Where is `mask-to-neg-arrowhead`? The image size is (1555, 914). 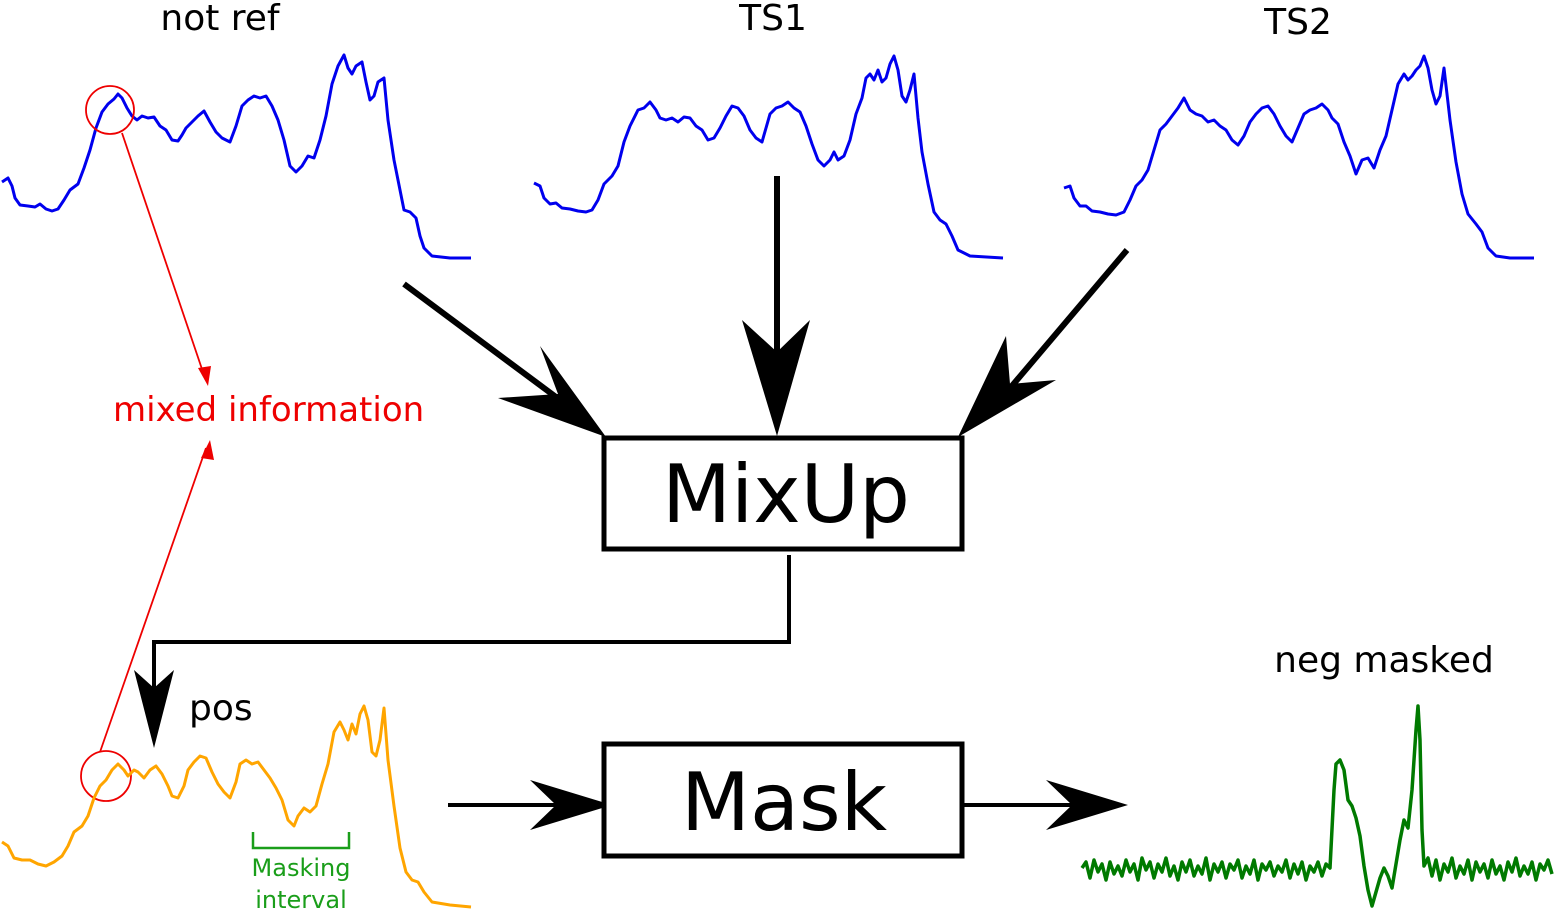
mask-to-neg-arrowhead is located at coordinates (1087, 805).